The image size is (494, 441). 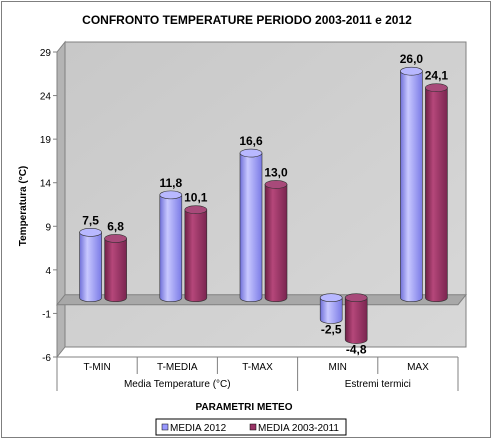 I want to click on legend-label-media-2003-2011: MEDIA 2003-2011, so click(x=298, y=428).